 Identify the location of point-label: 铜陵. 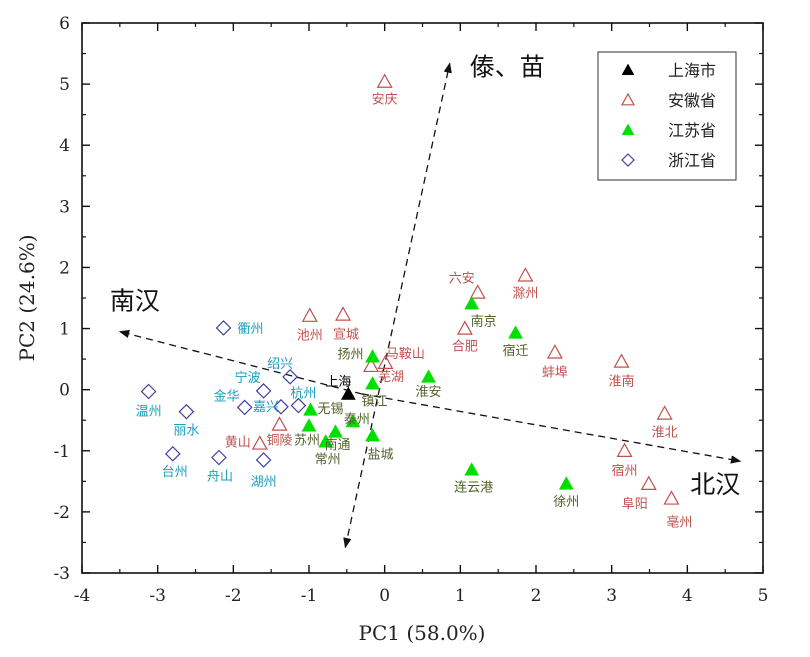
(279, 441).